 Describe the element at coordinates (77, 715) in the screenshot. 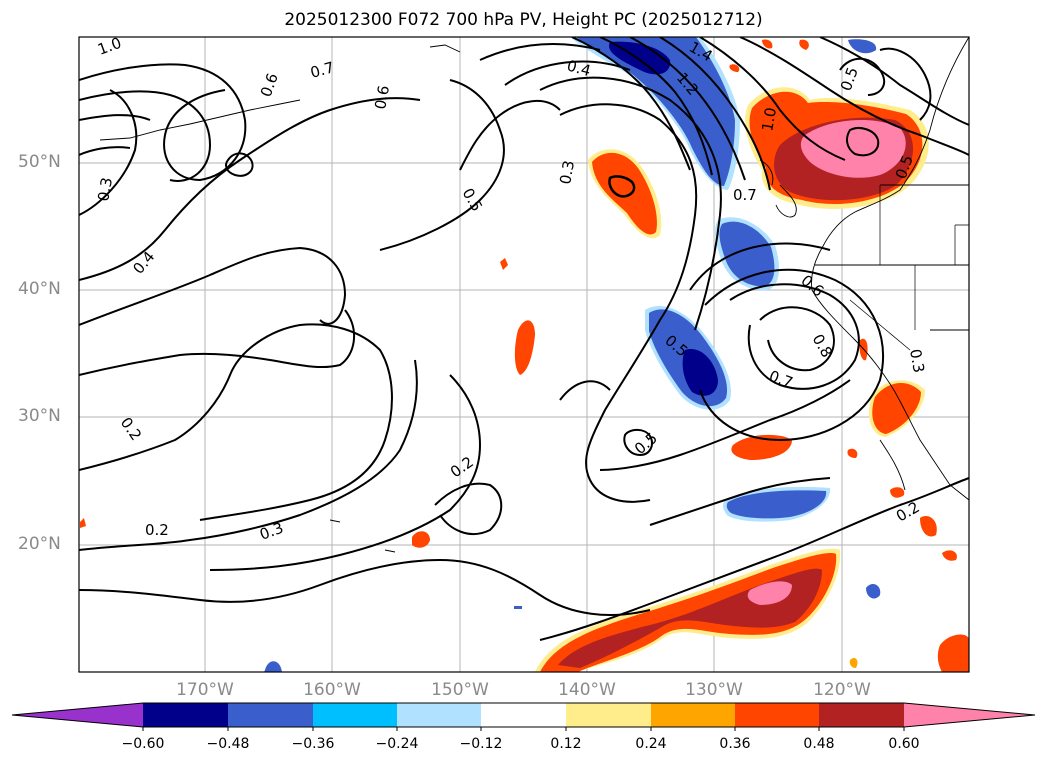

I see `colorbar-extend-min` at that location.